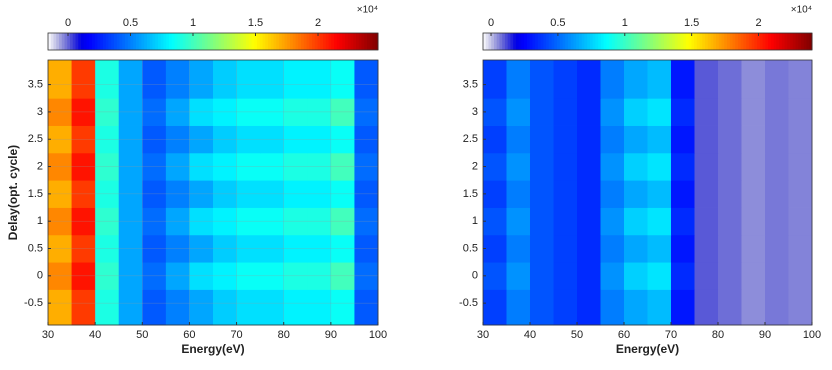 Image resolution: width=832 pixels, height=370 pixels. I want to click on colorbar: 0 0.5 1 1.5 2 ×10⁴, so click(213, 28).